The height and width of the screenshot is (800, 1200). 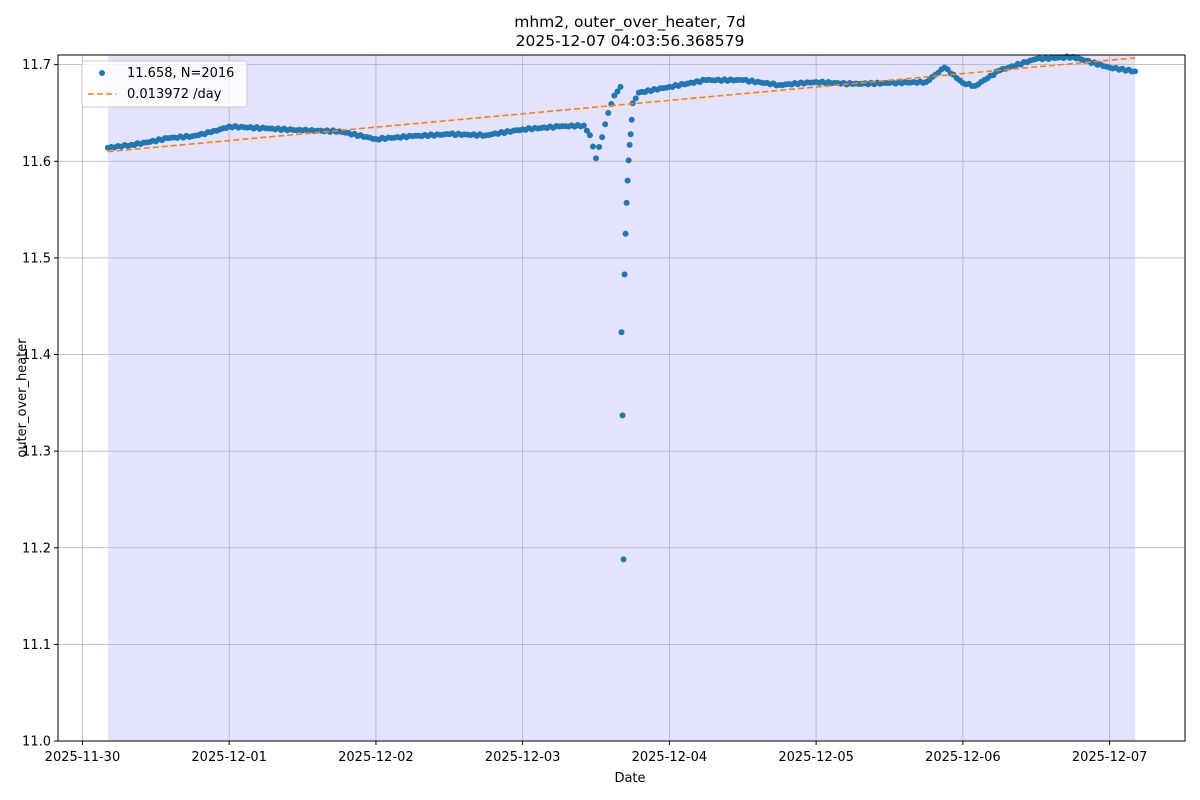 I want to click on y-tick-label: 11.6, so click(x=36, y=162).